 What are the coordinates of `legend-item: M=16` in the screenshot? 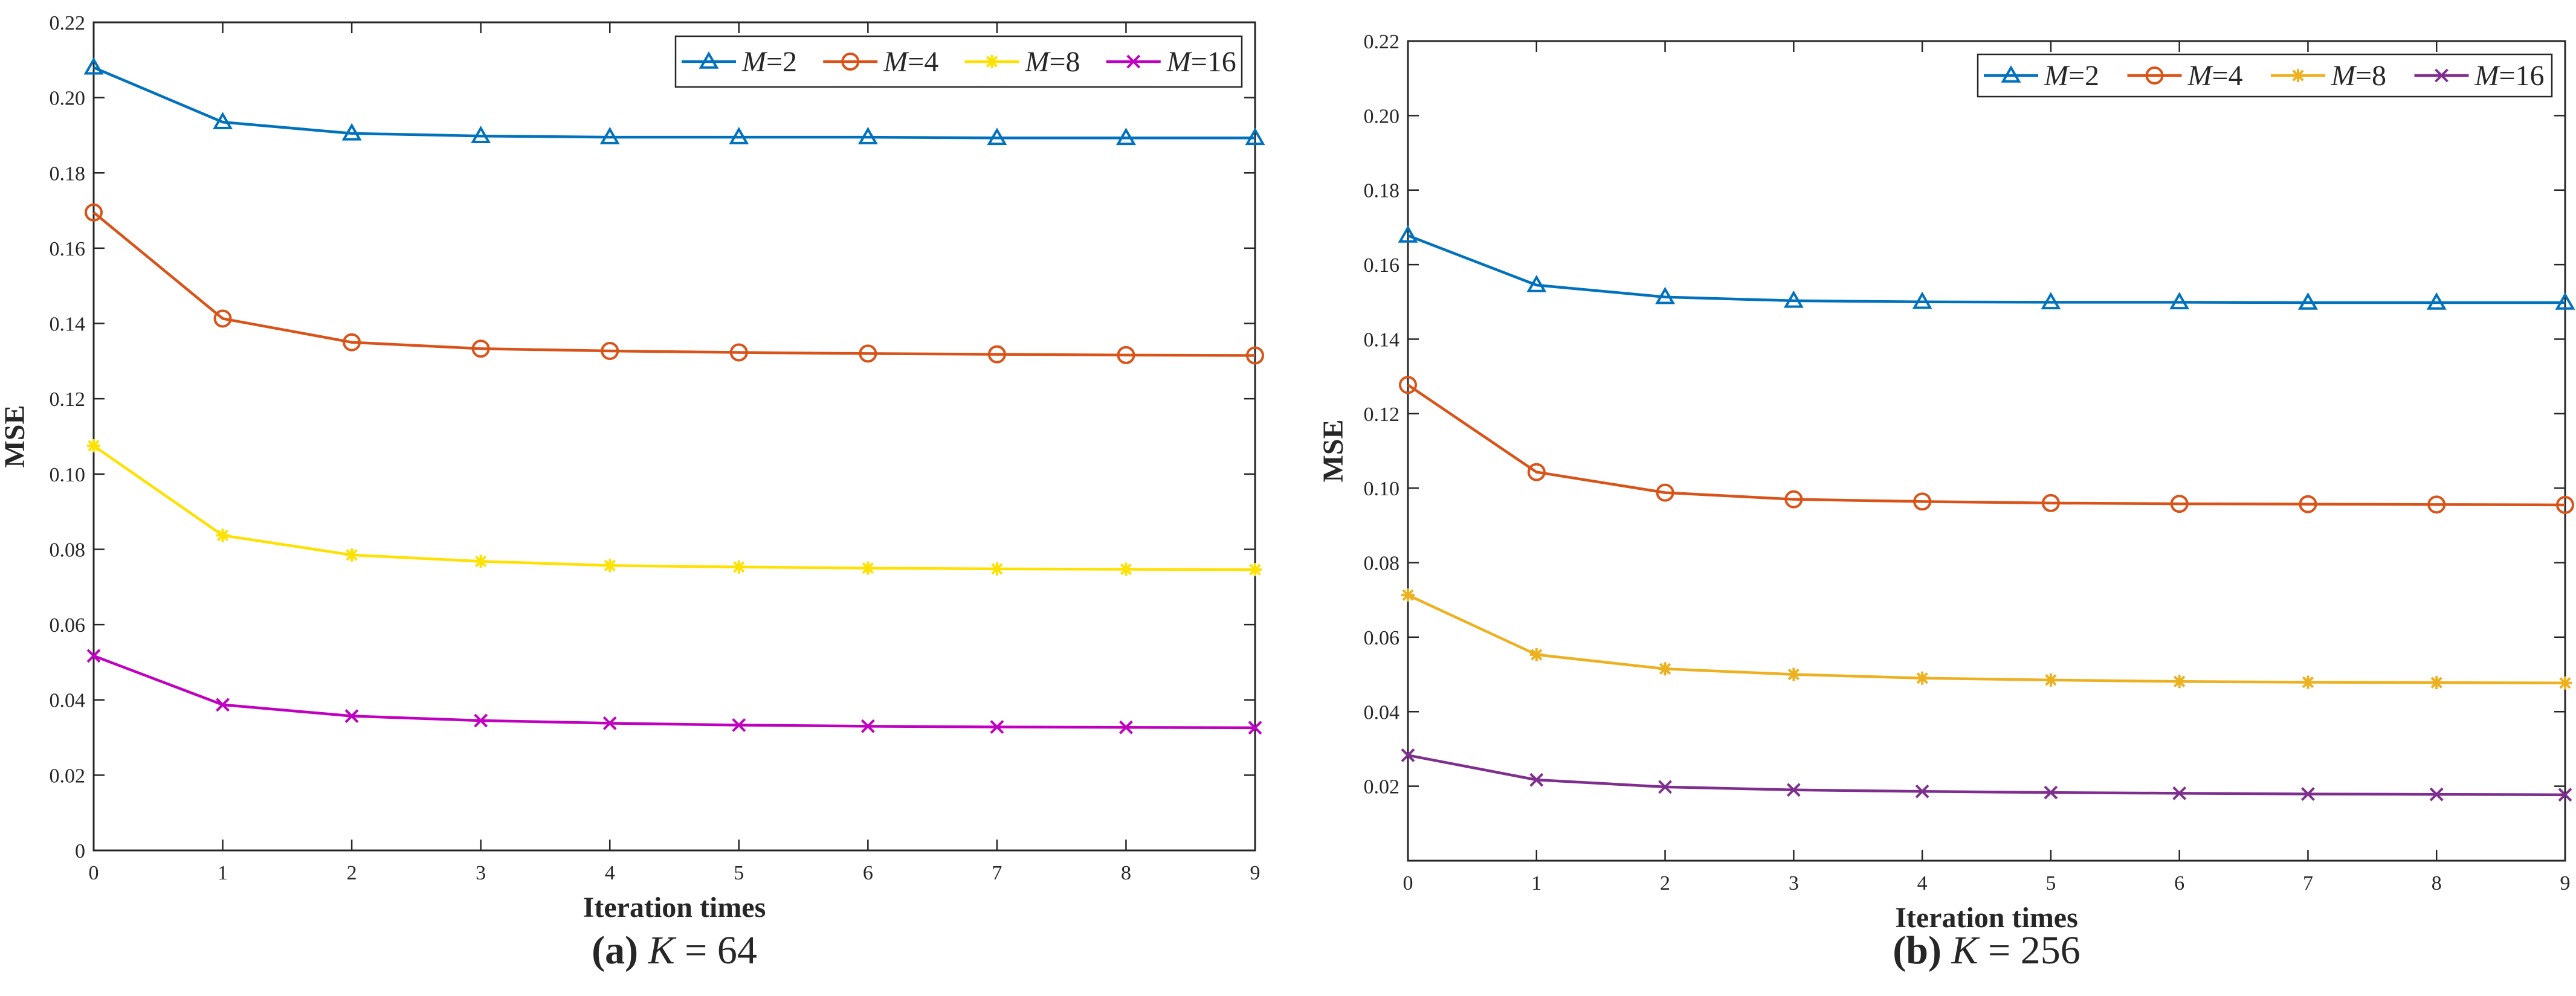 It's located at (2480, 76).